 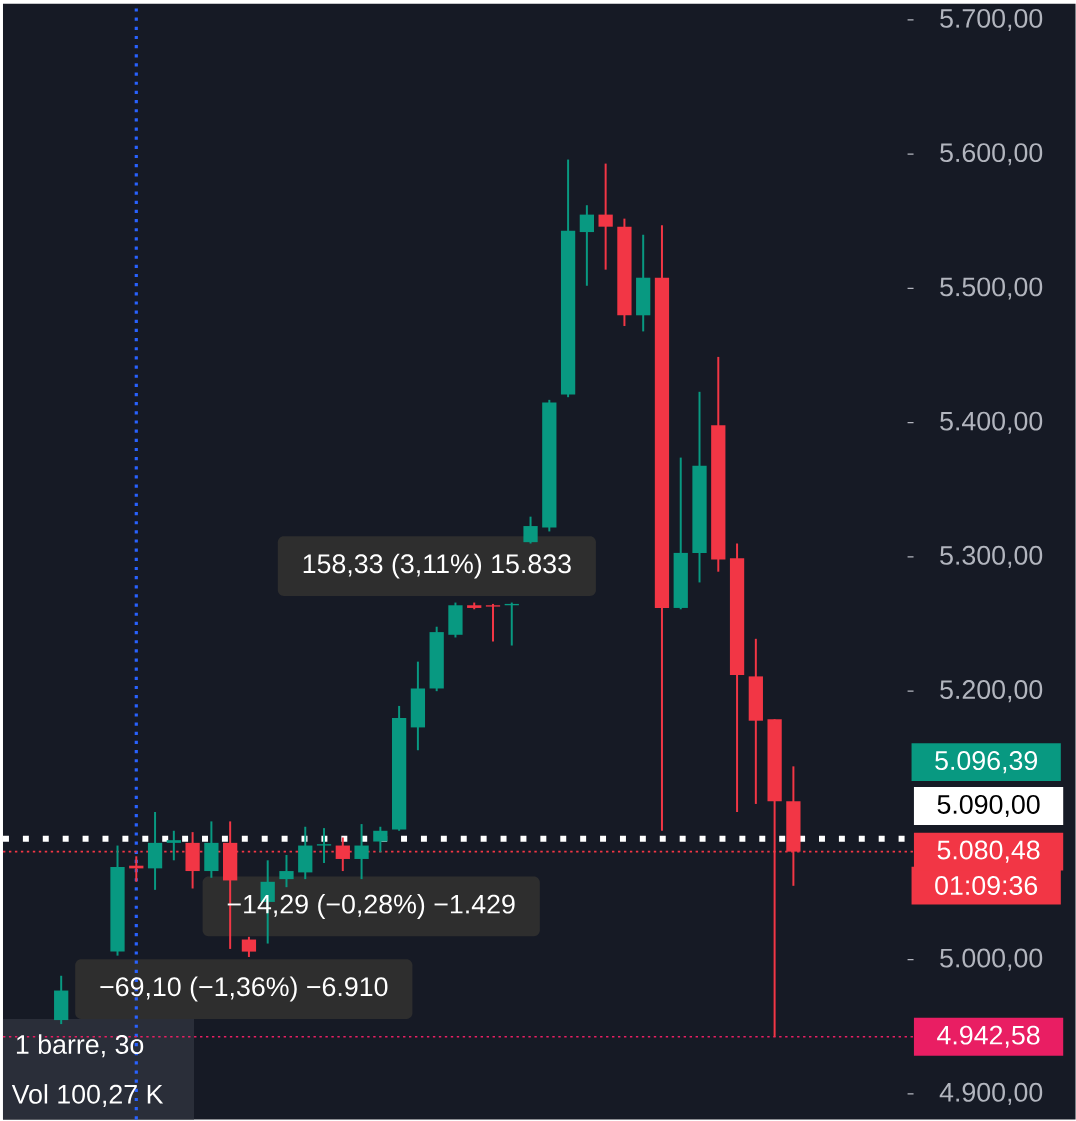 I want to click on ref-line-label: 4.942,58, so click(x=988, y=1036).